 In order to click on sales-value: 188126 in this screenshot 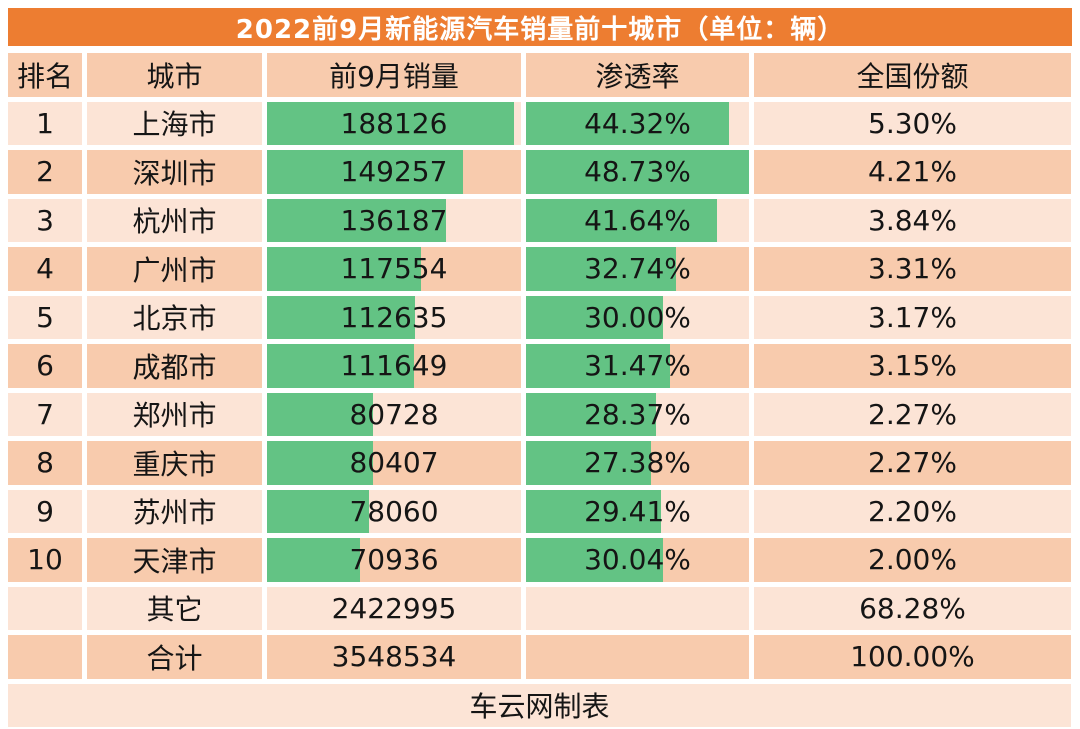, I will do `click(394, 123)`.